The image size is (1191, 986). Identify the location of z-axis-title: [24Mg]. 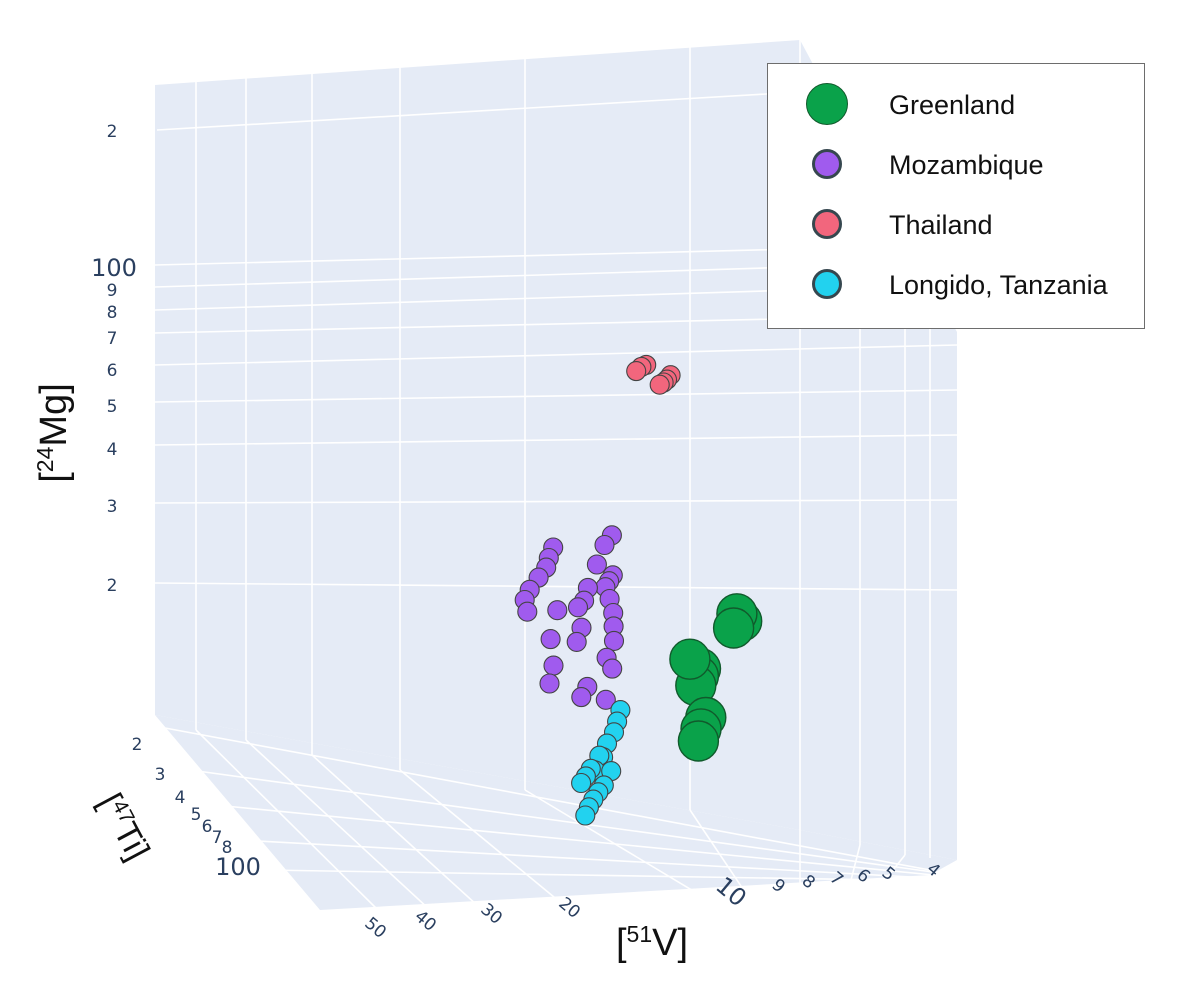
(53, 433).